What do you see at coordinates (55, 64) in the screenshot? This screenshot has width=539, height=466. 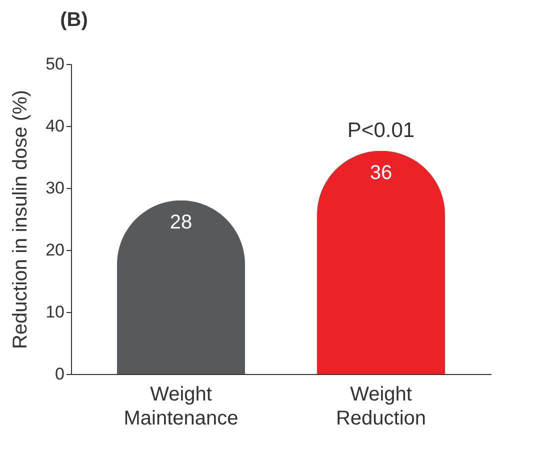 I see `y-tick-label: 50` at bounding box center [55, 64].